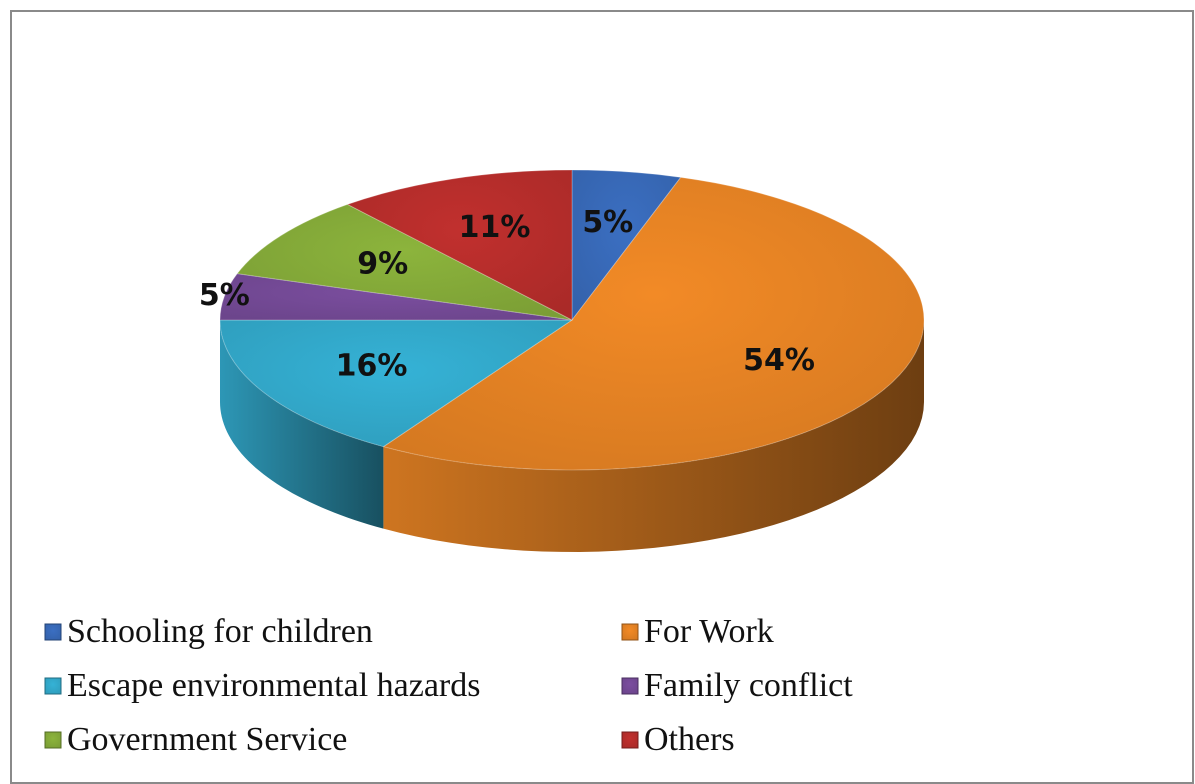 The height and width of the screenshot is (784, 1195). What do you see at coordinates (779, 360) in the screenshot?
I see `data-label: 54%` at bounding box center [779, 360].